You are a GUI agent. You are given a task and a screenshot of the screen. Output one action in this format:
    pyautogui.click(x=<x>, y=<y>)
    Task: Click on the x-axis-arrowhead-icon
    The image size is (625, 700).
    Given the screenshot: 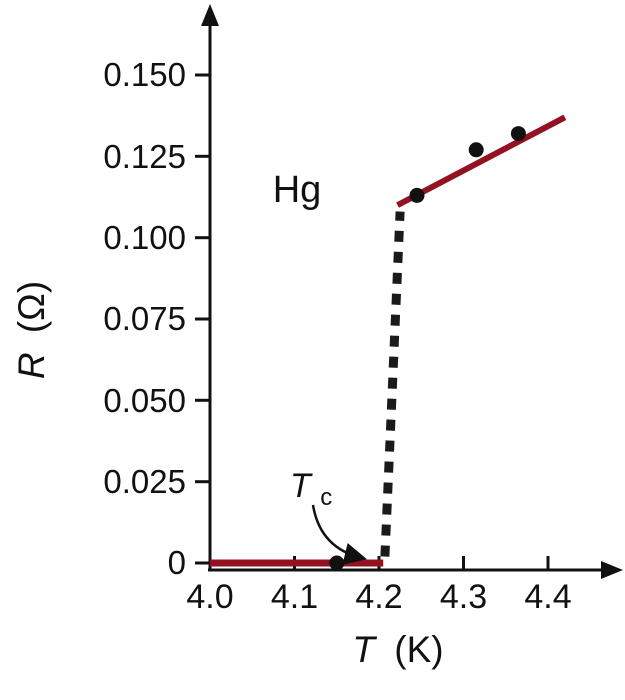 What is the action you would take?
    pyautogui.click(x=612, y=570)
    